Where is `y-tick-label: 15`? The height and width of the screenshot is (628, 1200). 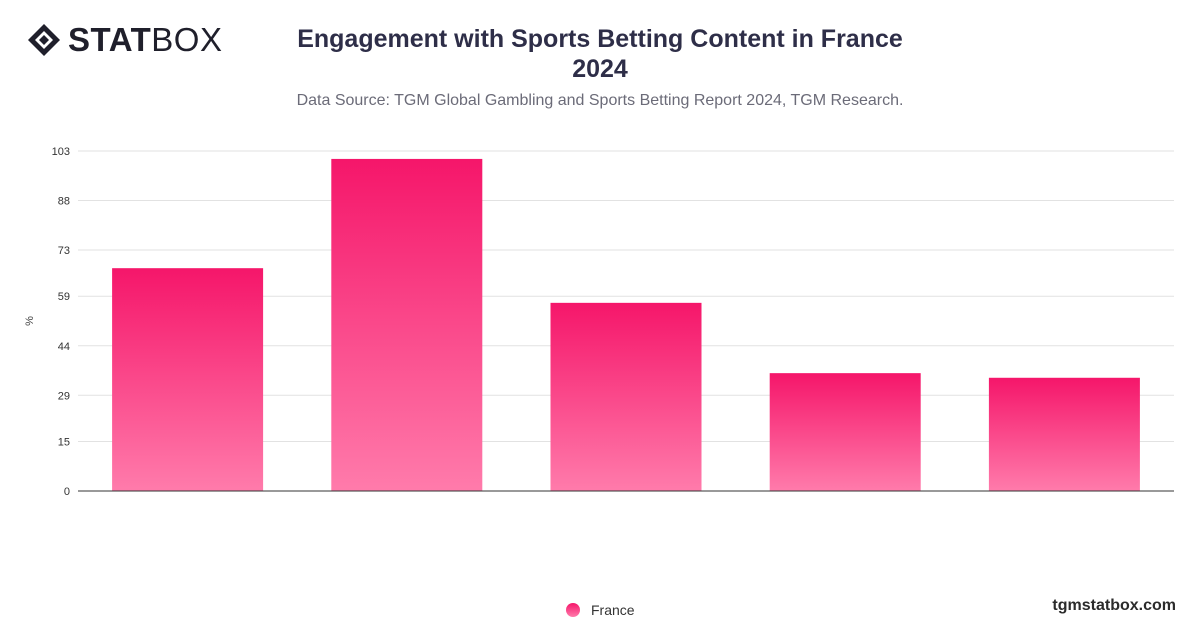 y-tick-label: 15 is located at coordinates (64, 442).